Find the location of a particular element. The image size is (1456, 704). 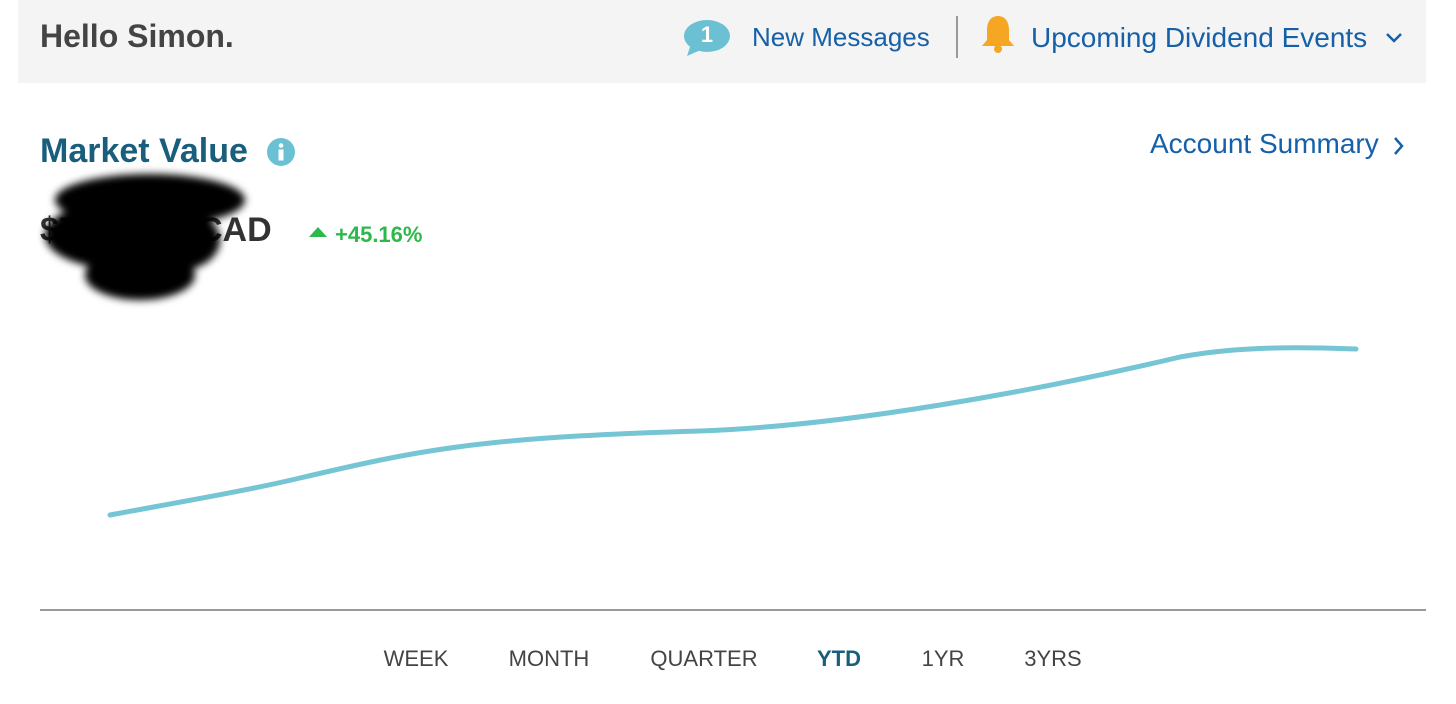

message-icon is located at coordinates (707, 38).